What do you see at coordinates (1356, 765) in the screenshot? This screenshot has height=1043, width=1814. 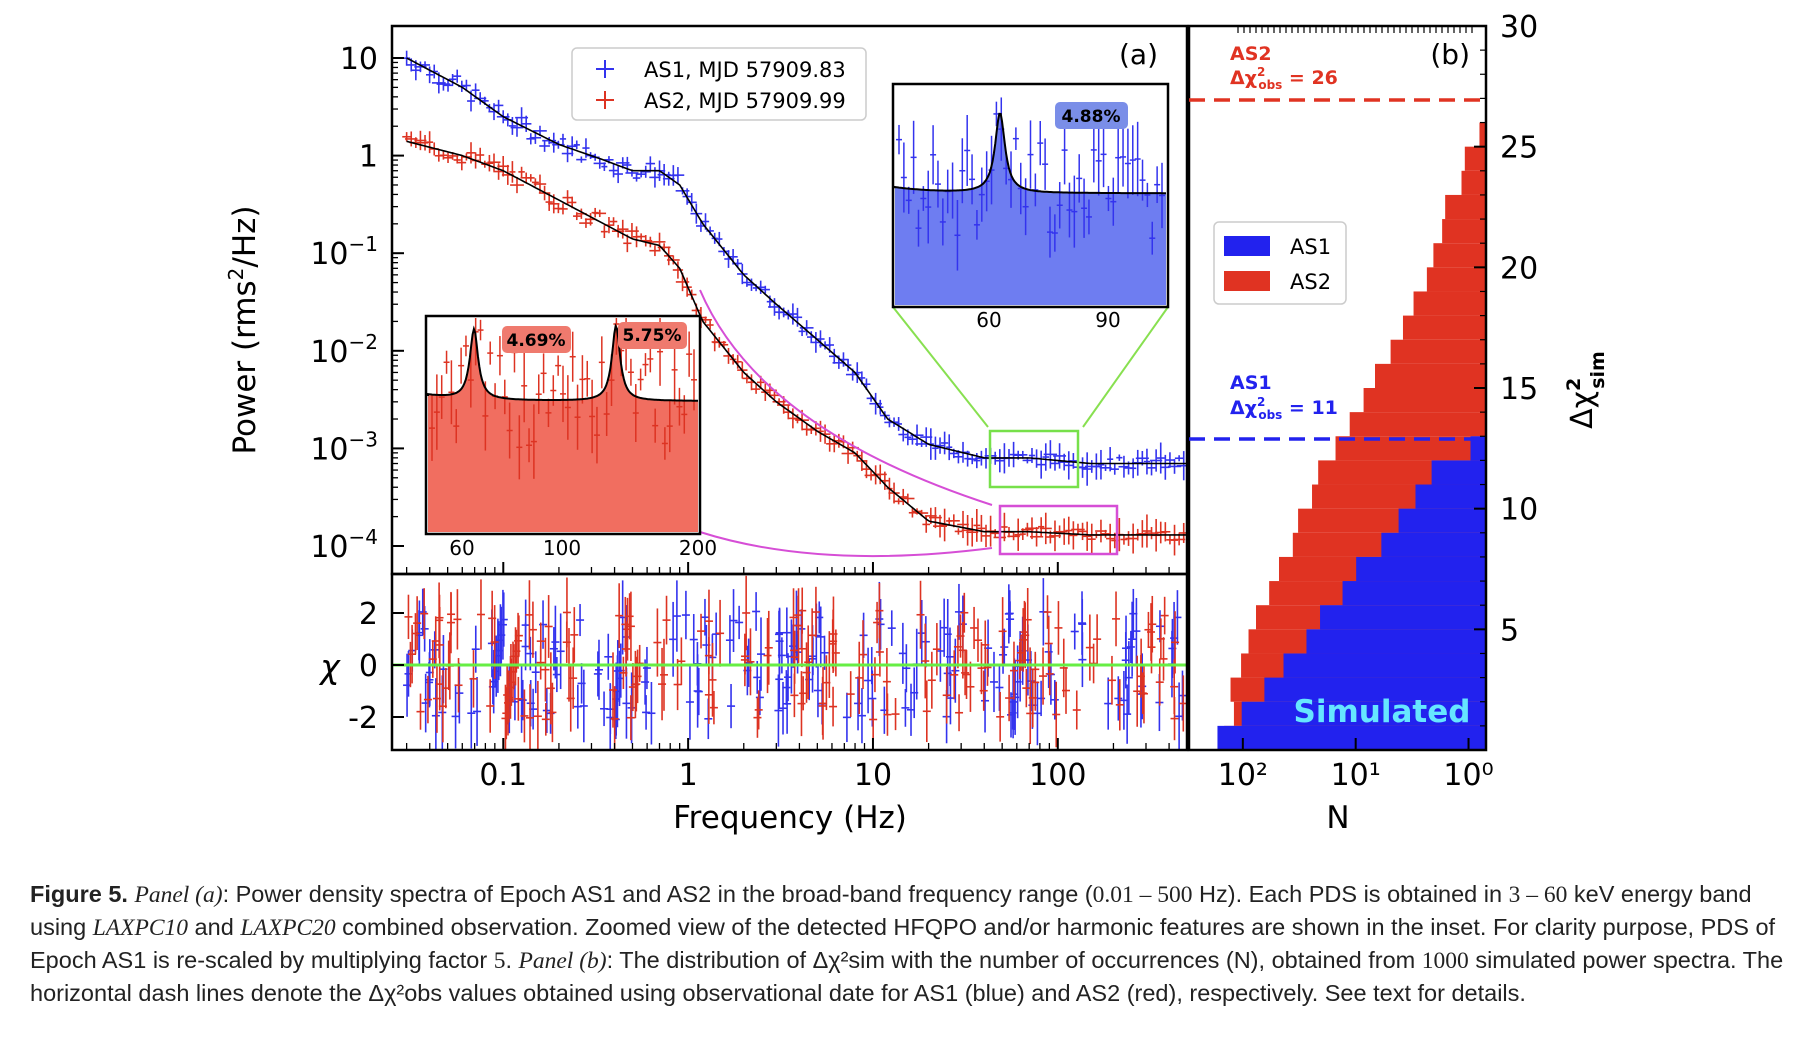 I see `panel-b-xticks: 10² 10¹ 10⁰` at bounding box center [1356, 765].